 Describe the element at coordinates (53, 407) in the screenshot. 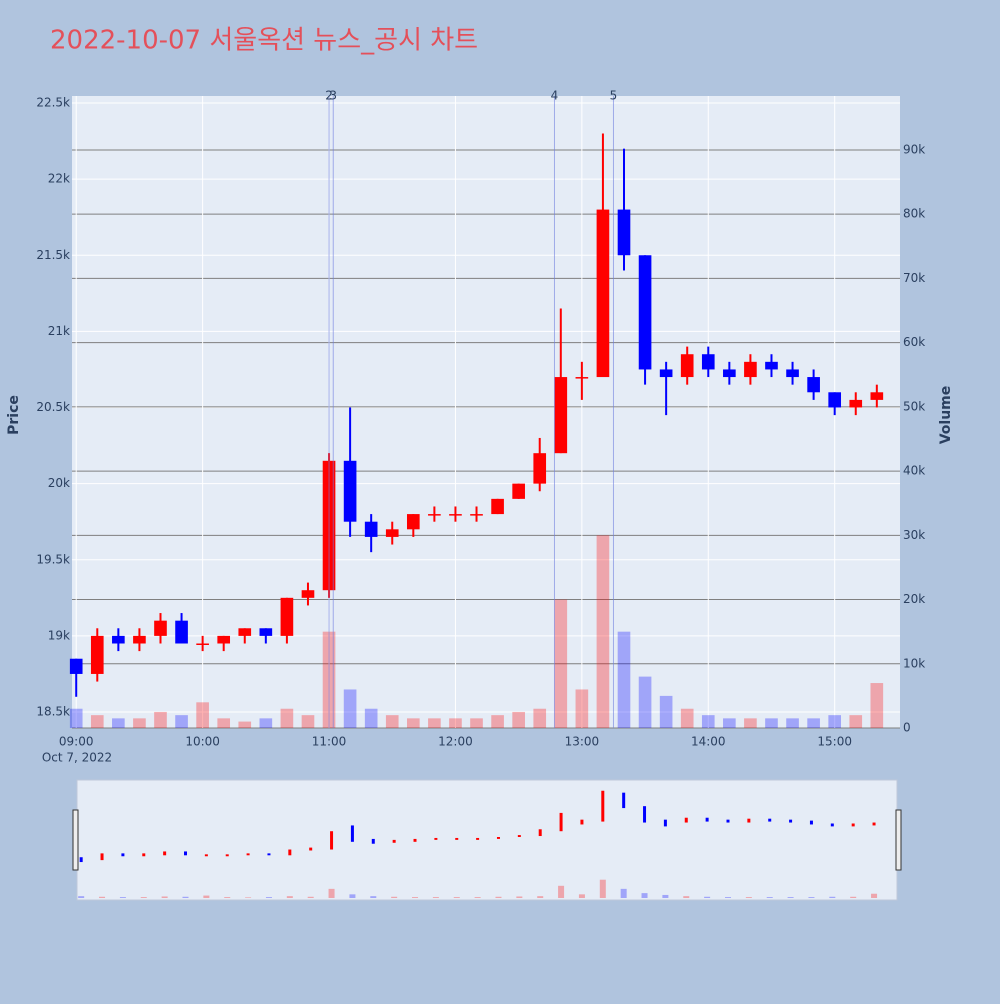

I see `y-tick-label: 20.5k` at that location.